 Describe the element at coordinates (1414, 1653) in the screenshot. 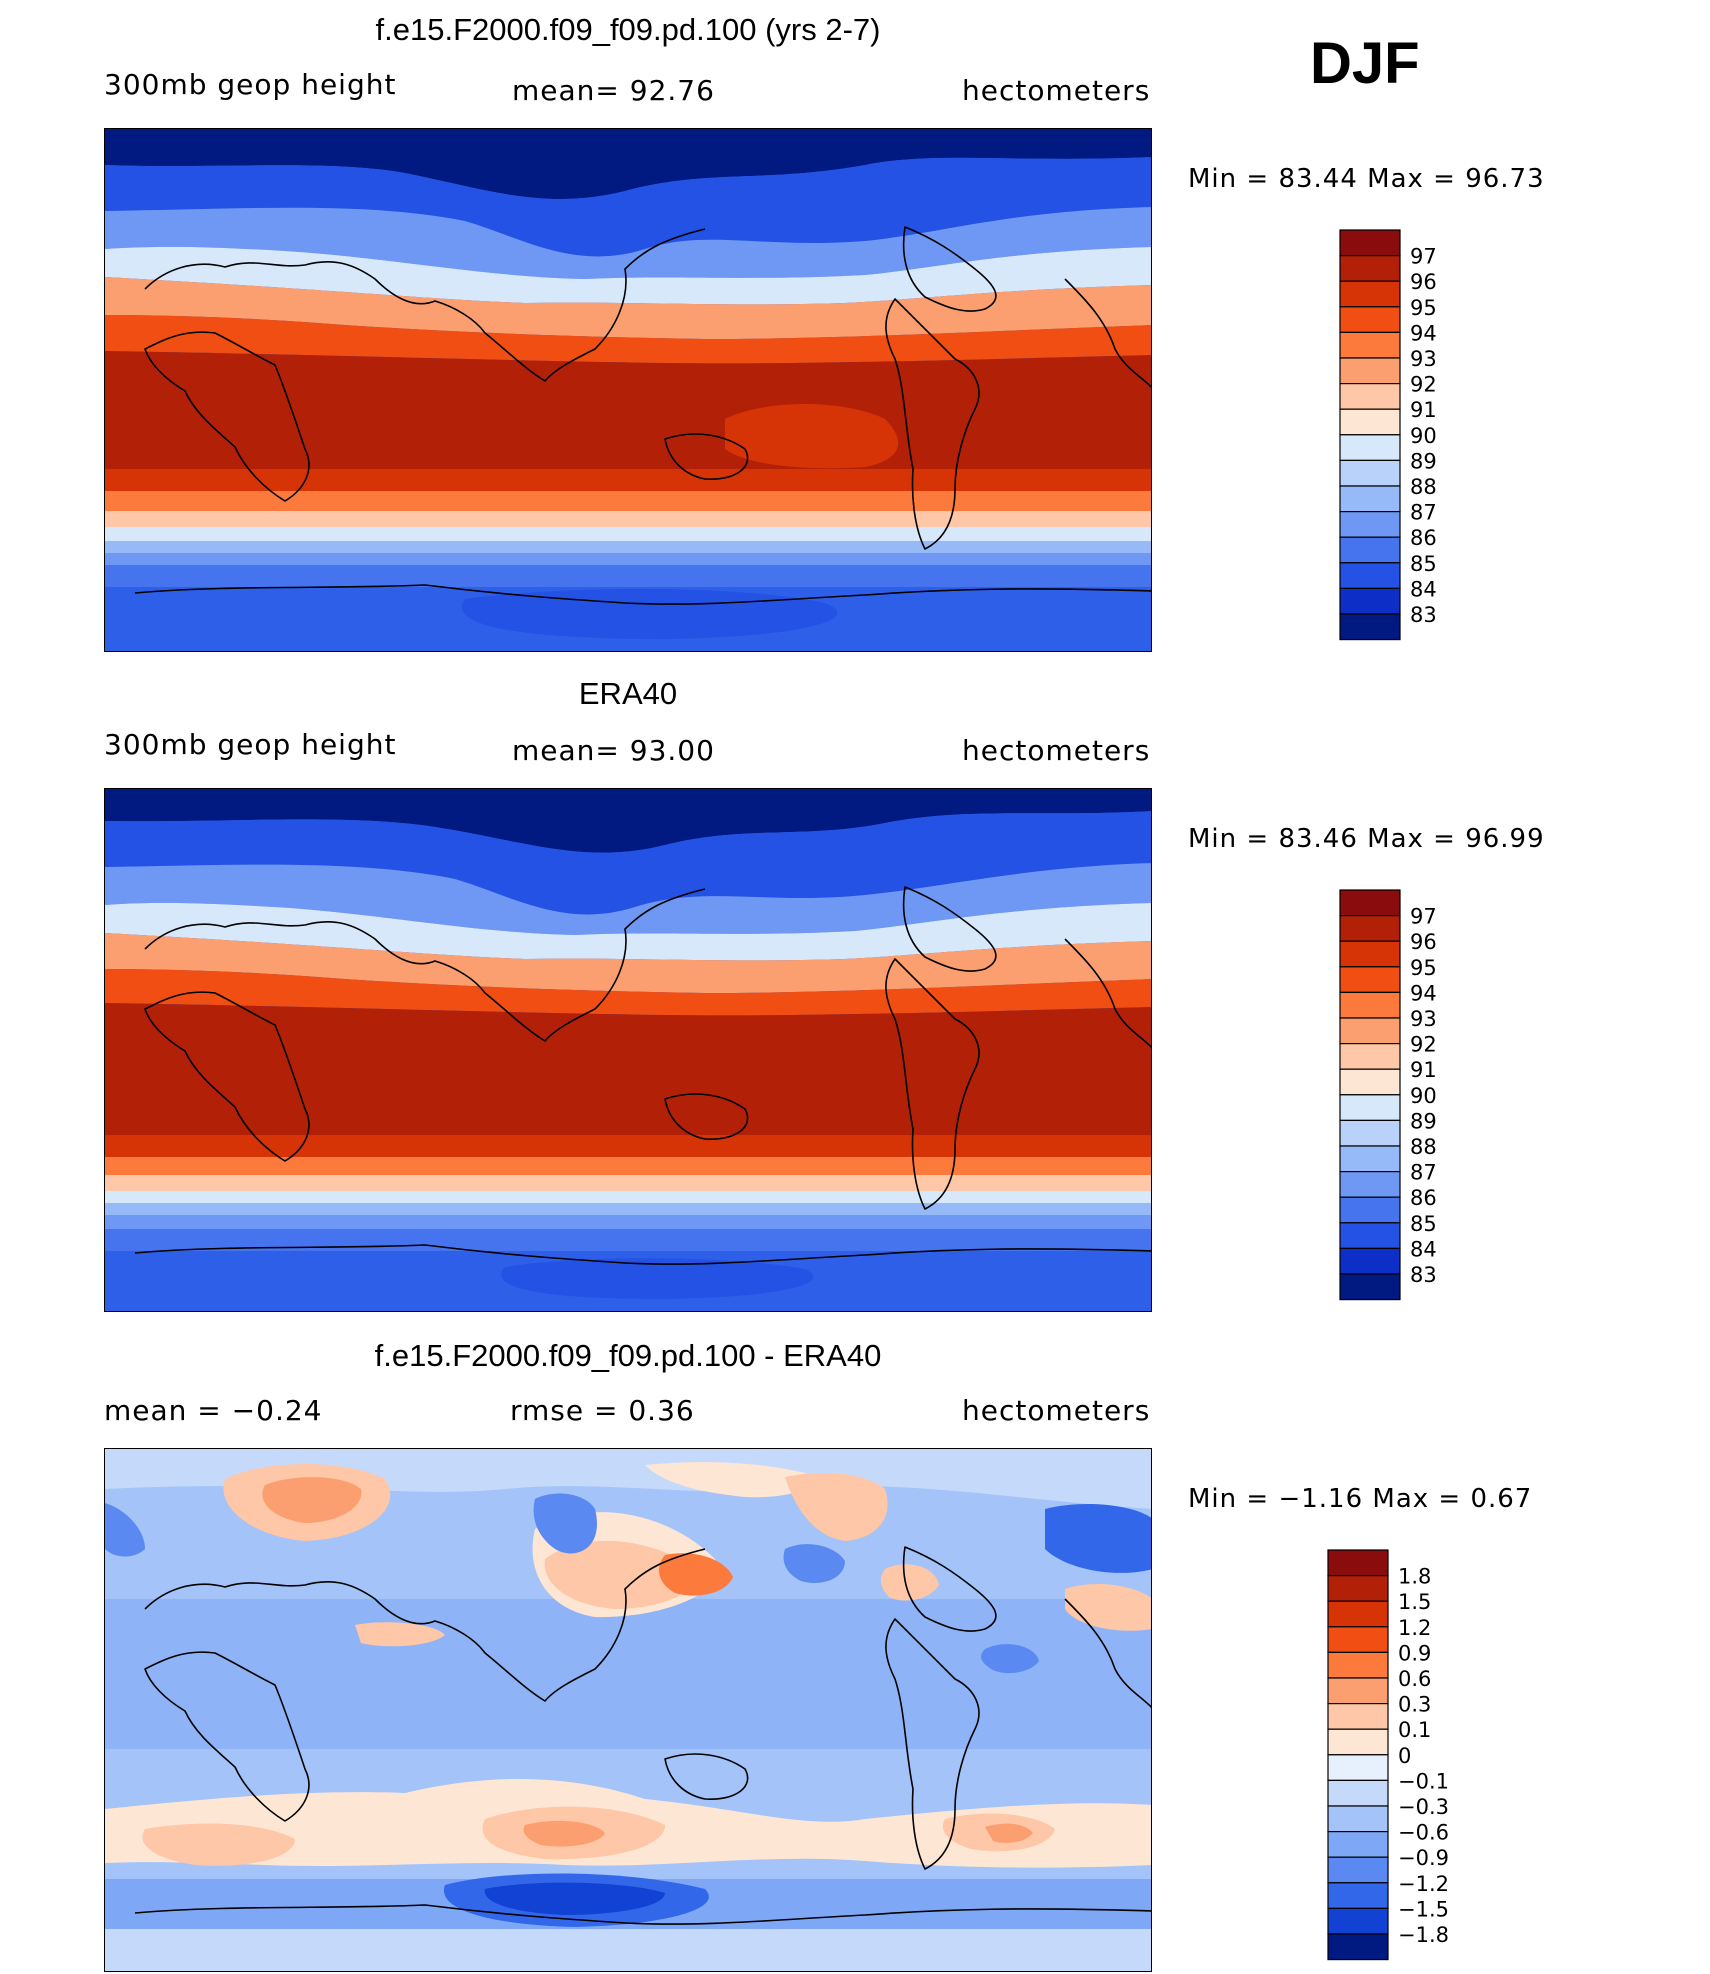

I see `colorbar-tick-label: 0.9` at that location.